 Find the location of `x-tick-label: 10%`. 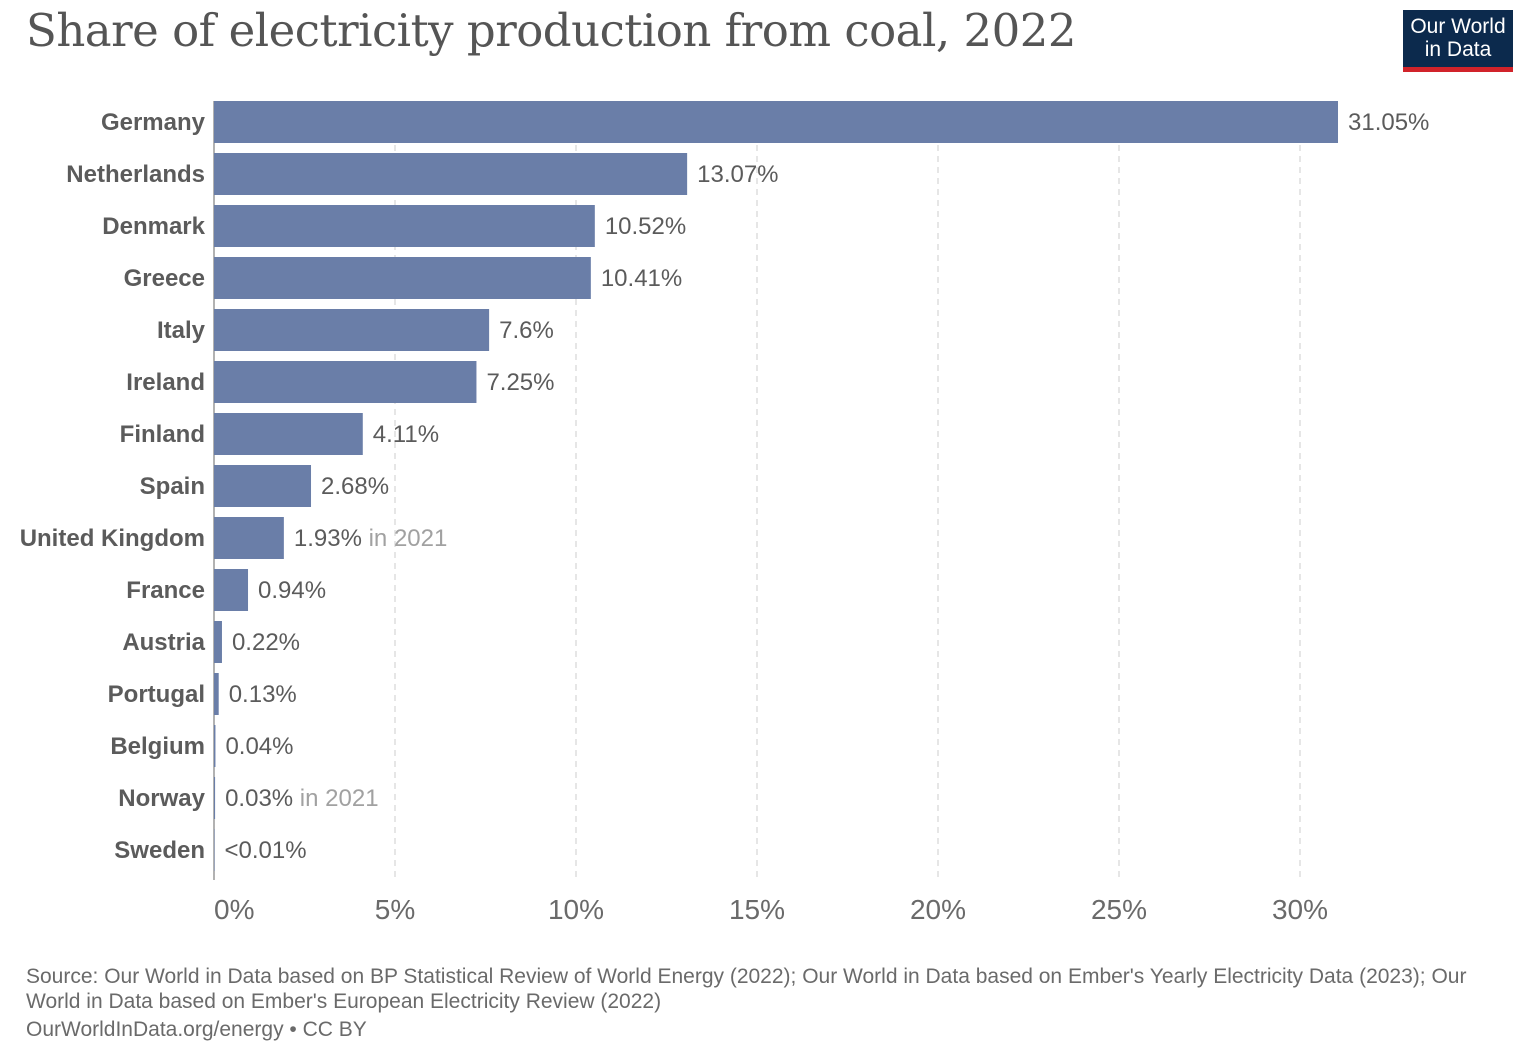

x-tick-label: 10% is located at coordinates (576, 909).